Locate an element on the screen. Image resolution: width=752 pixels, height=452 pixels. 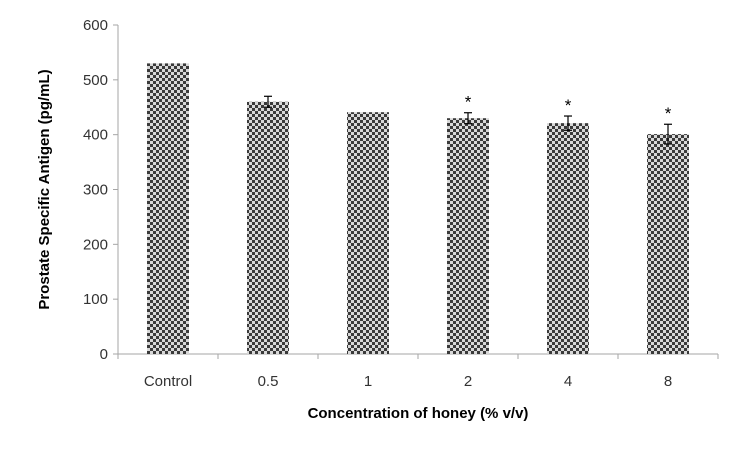
y-tick-label: 200 is located at coordinates (95, 244).